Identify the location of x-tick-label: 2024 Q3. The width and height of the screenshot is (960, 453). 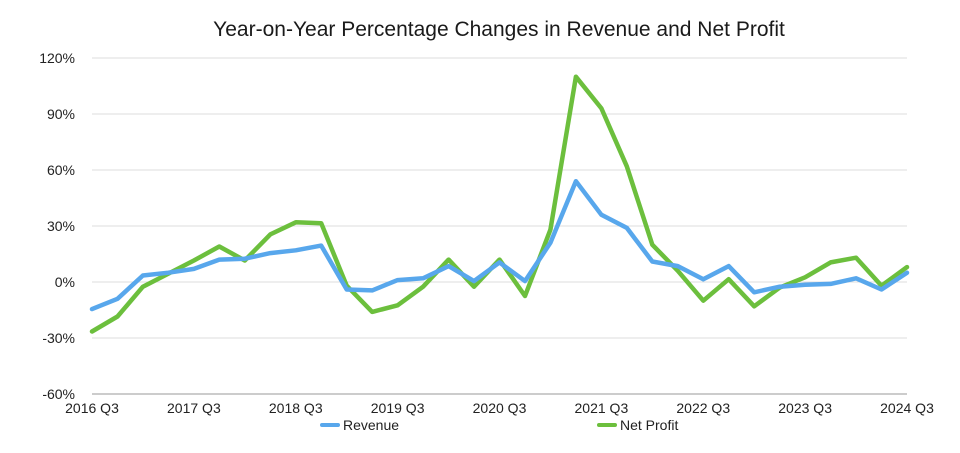
(907, 408).